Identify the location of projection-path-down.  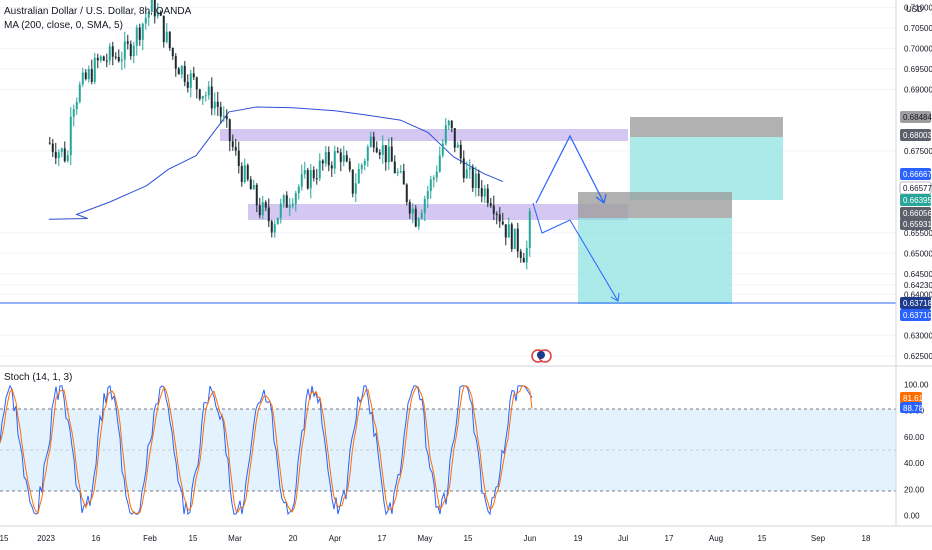
(575, 252).